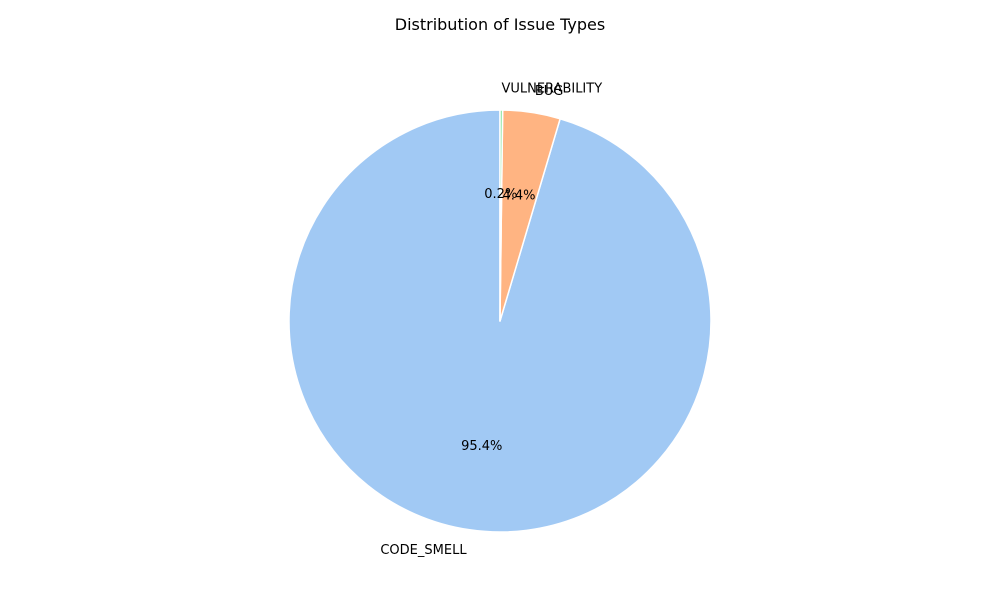 The height and width of the screenshot is (600, 1000). What do you see at coordinates (501, 215) in the screenshot?
I see `pie-slice-vulnerability` at bounding box center [501, 215].